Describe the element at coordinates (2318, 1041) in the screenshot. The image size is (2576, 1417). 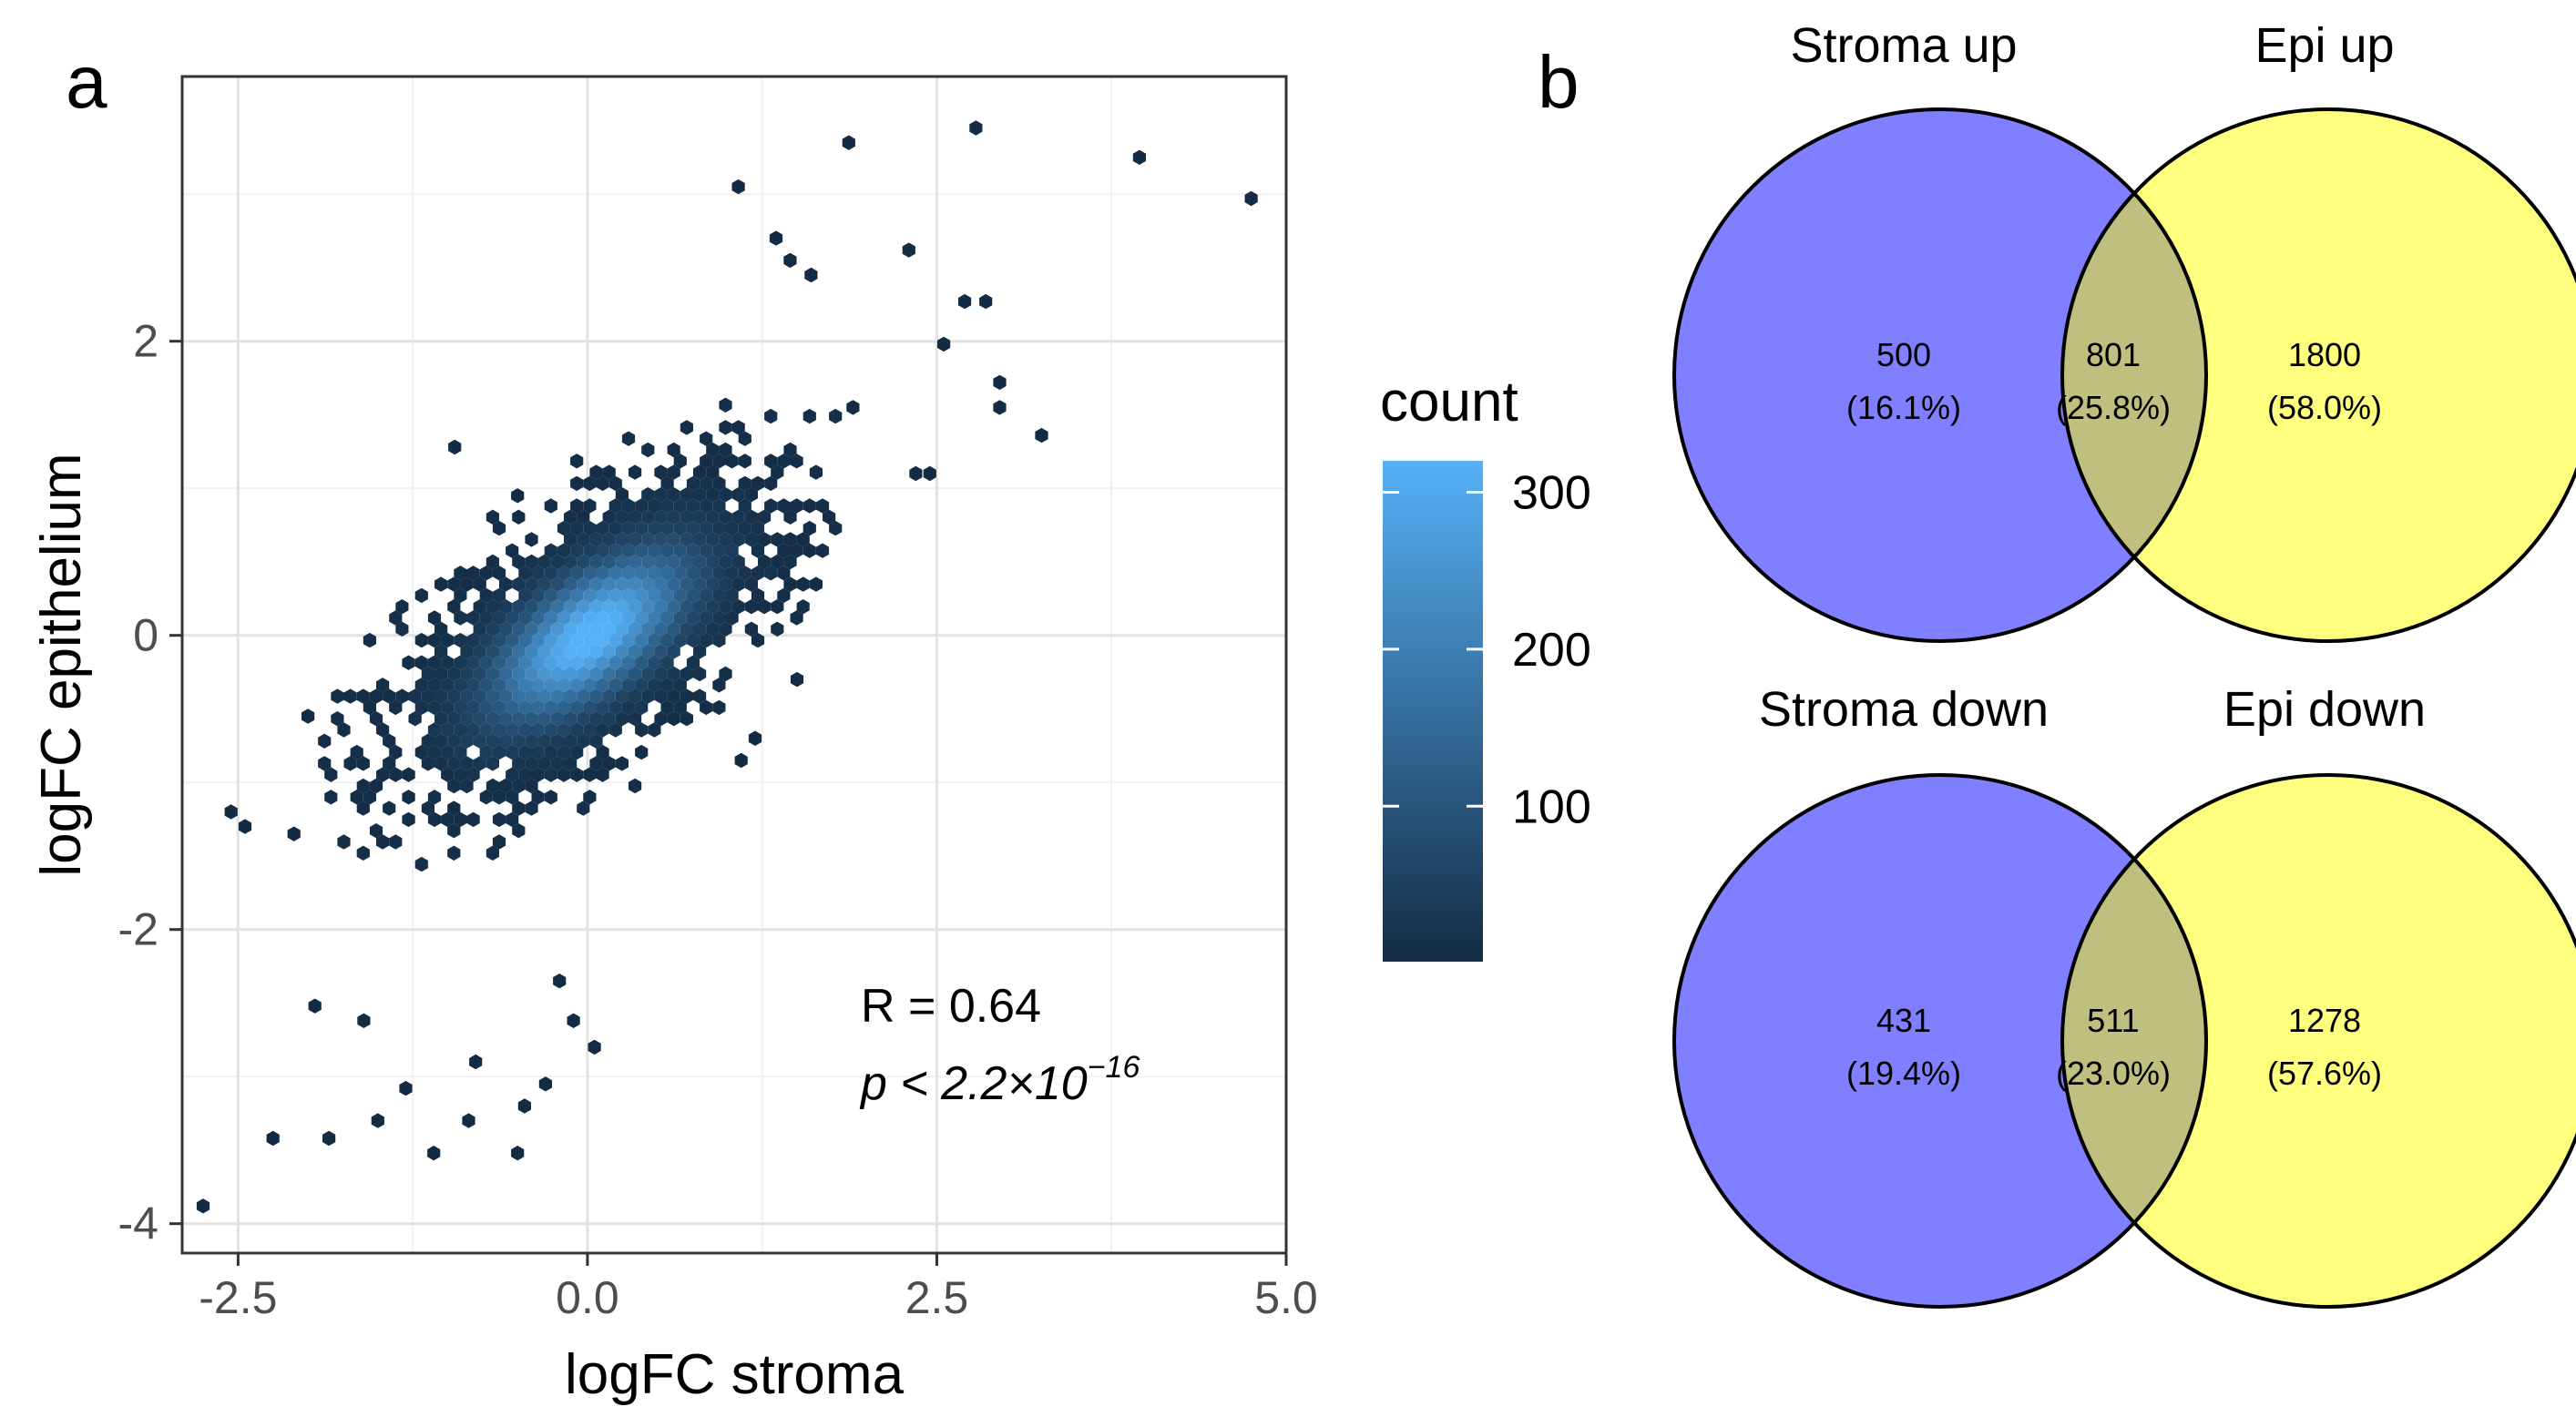
I see `venn-right-outline` at that location.